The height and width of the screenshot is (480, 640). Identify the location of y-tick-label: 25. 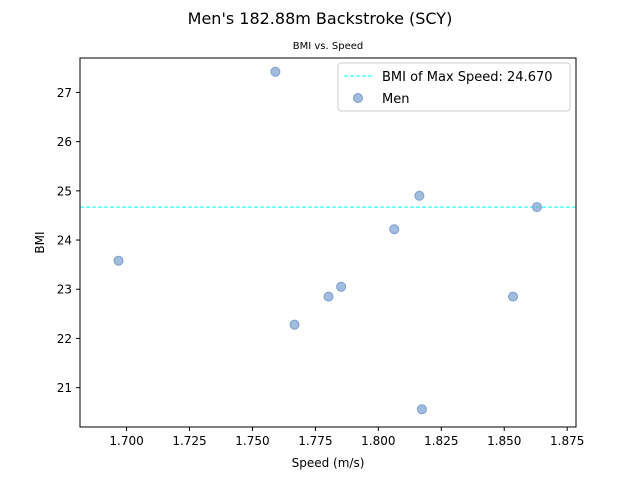
(64, 191).